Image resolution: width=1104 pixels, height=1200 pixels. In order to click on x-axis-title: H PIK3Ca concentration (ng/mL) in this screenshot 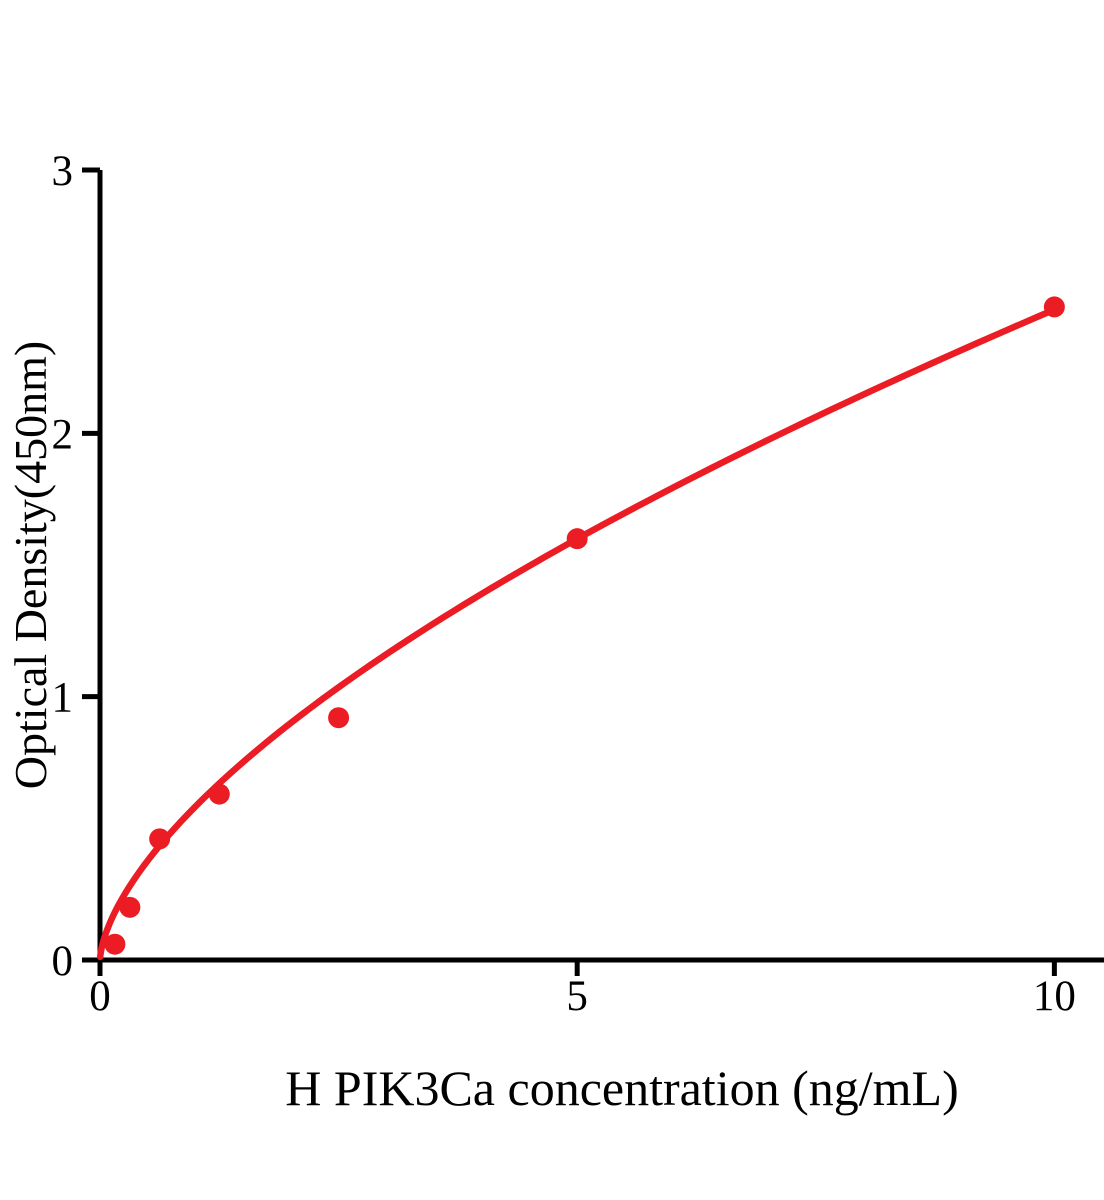, I will do `click(621, 1088)`.